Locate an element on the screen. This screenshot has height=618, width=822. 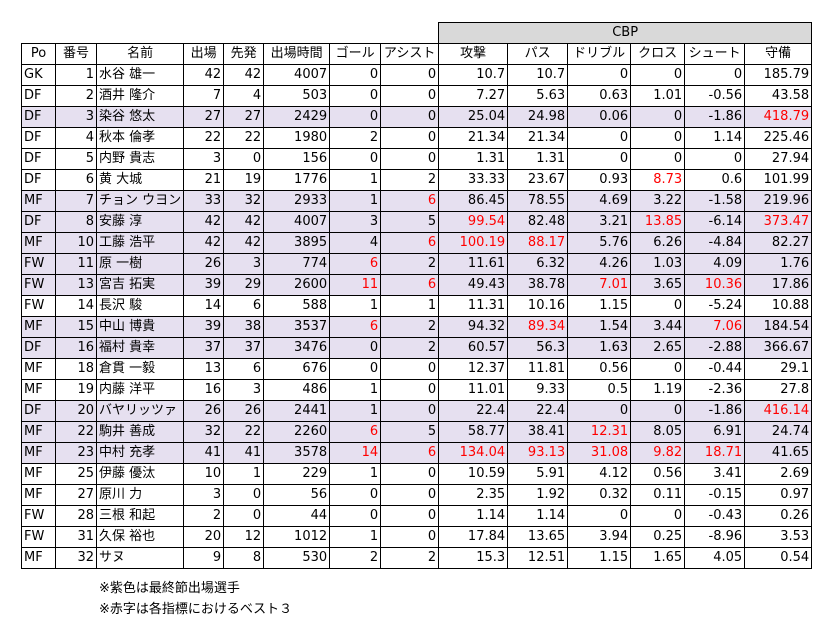
table-cell: 久保 裕也 is located at coordinates (140, 537).